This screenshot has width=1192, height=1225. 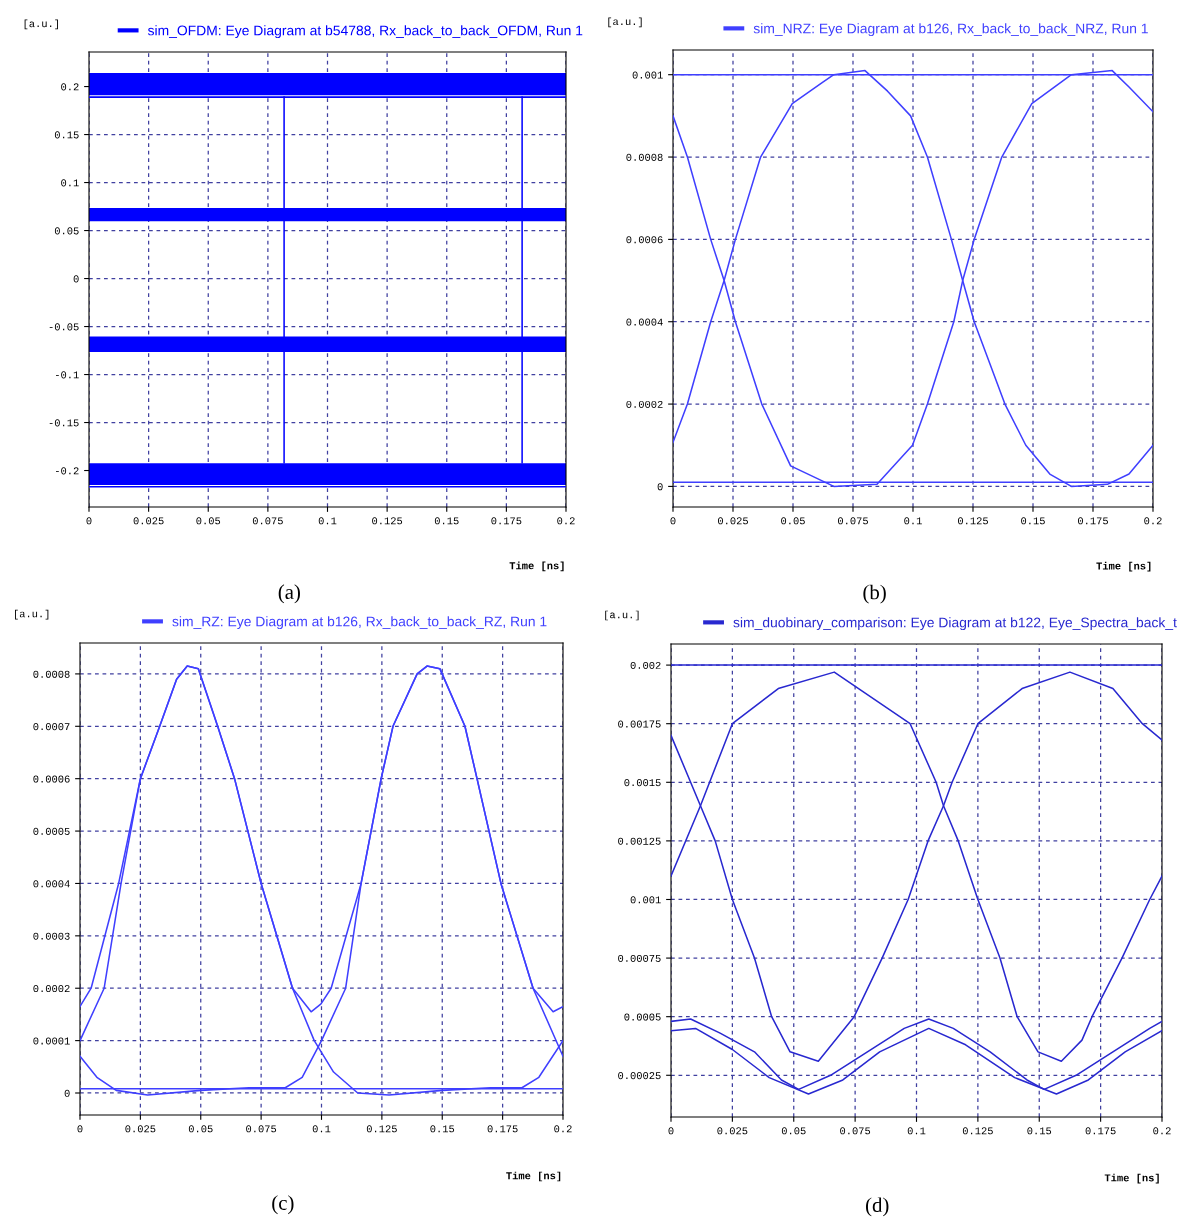 I want to click on legend-label: sim_RZ: Eye Diagram at b126, Rx_back_to_back_RZ, Run 1, so click(x=359, y=623).